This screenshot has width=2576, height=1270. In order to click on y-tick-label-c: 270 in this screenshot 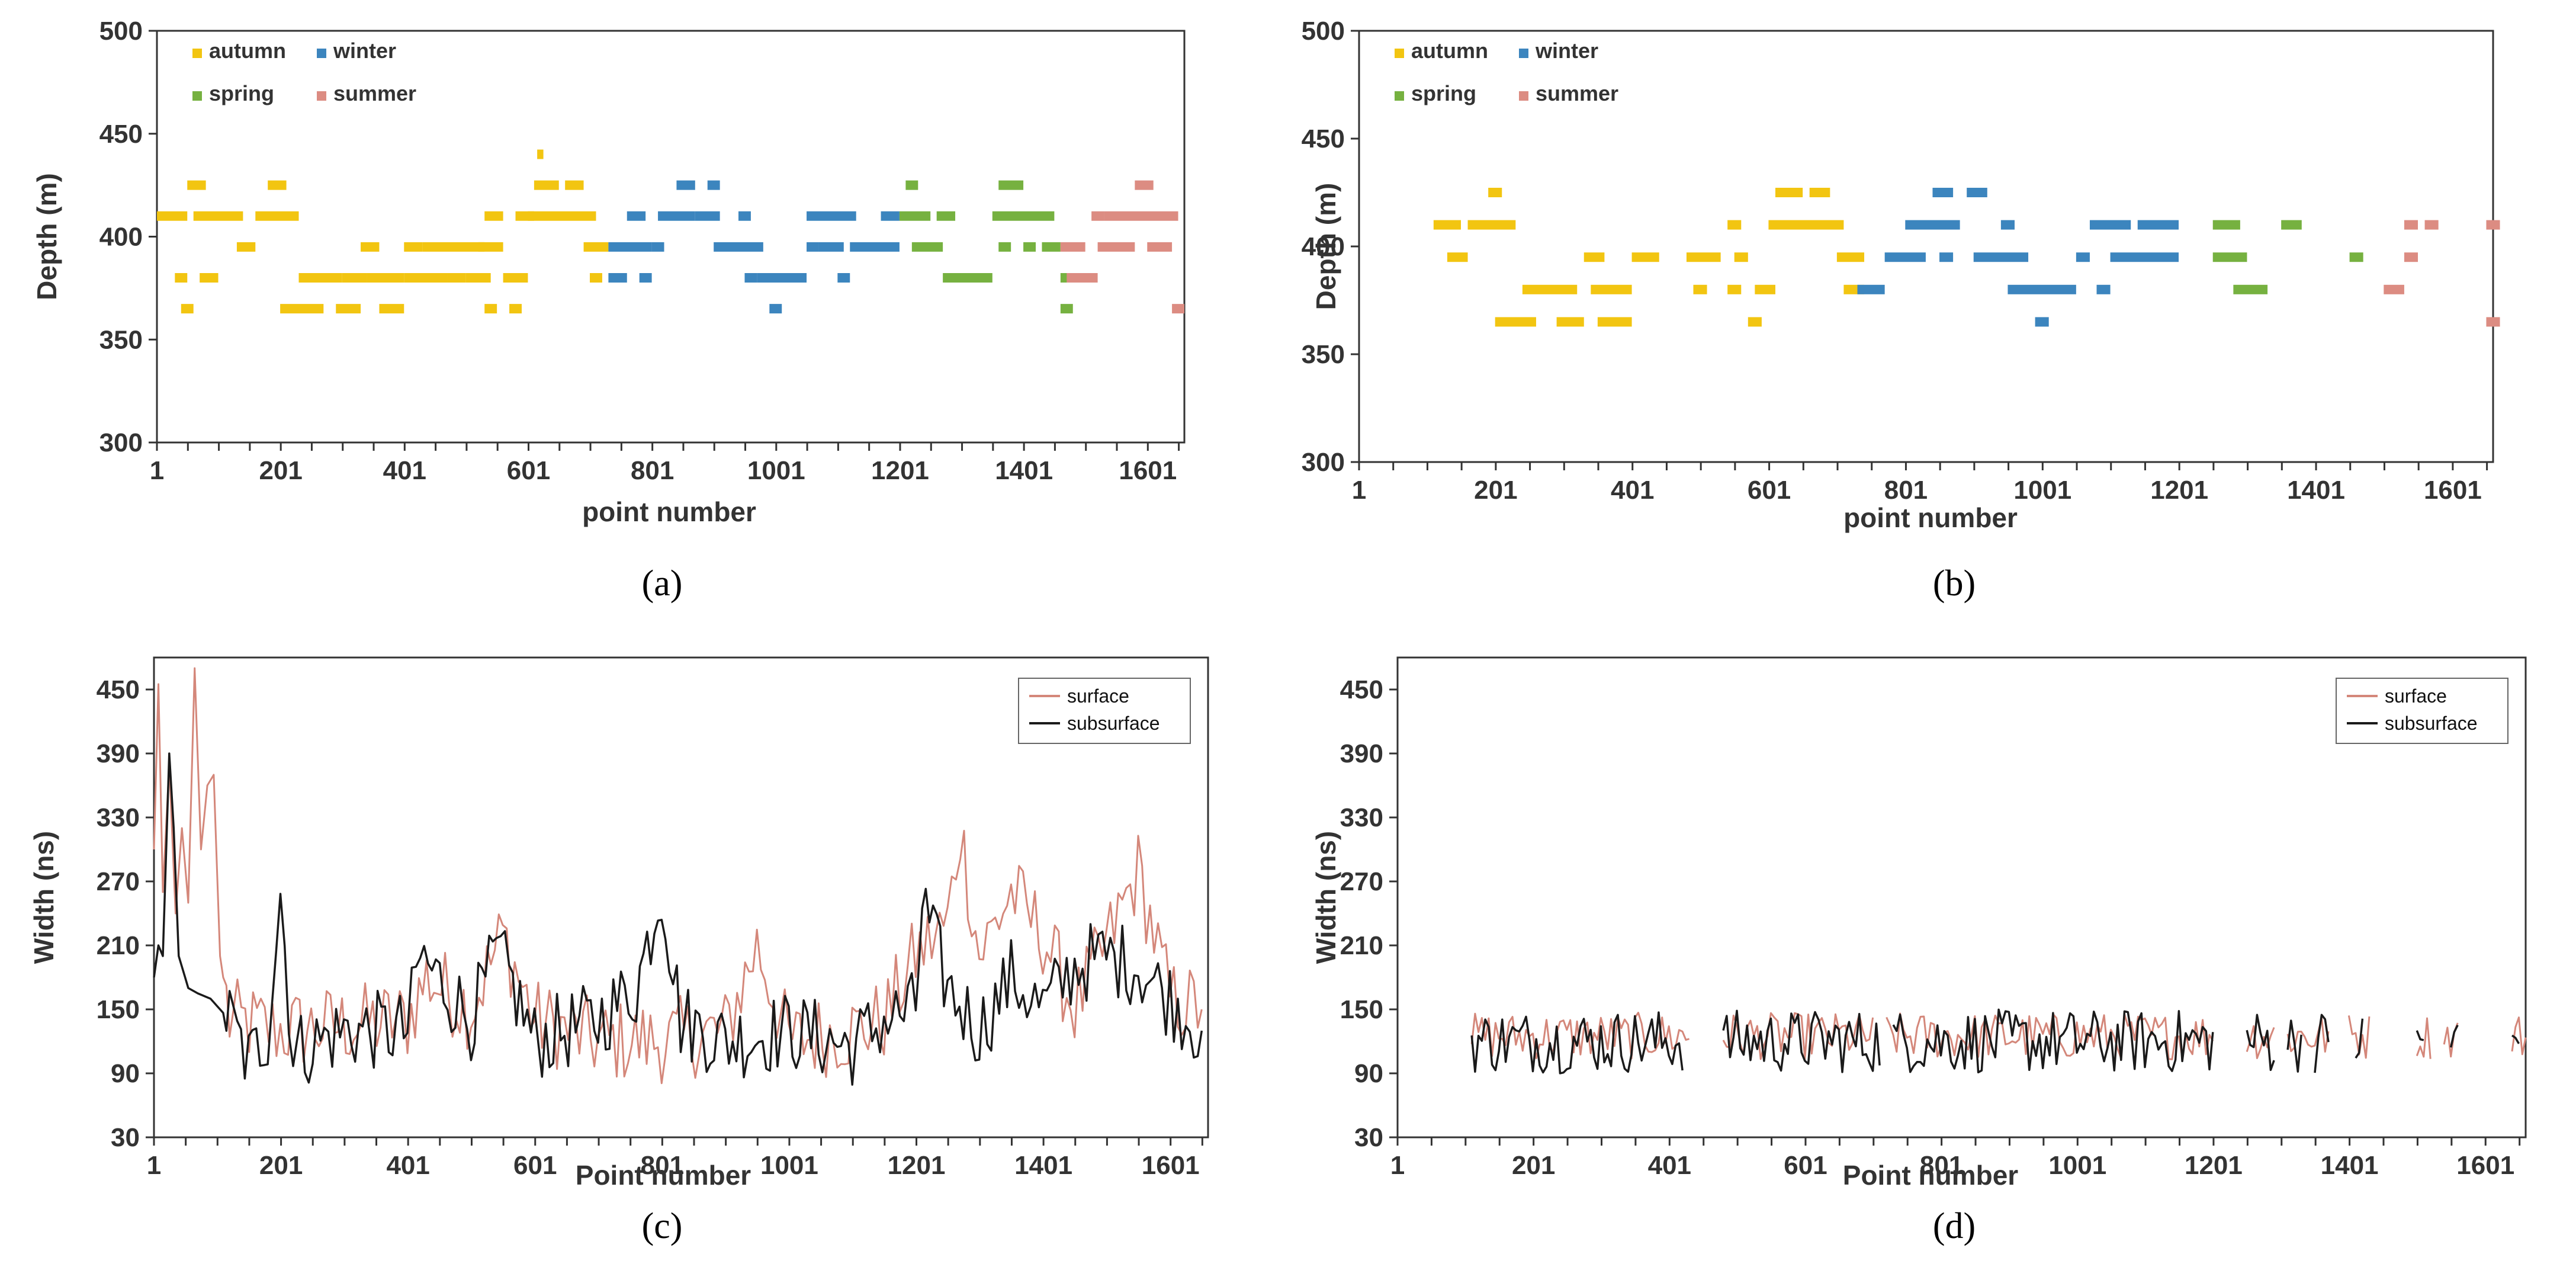, I will do `click(118, 881)`.